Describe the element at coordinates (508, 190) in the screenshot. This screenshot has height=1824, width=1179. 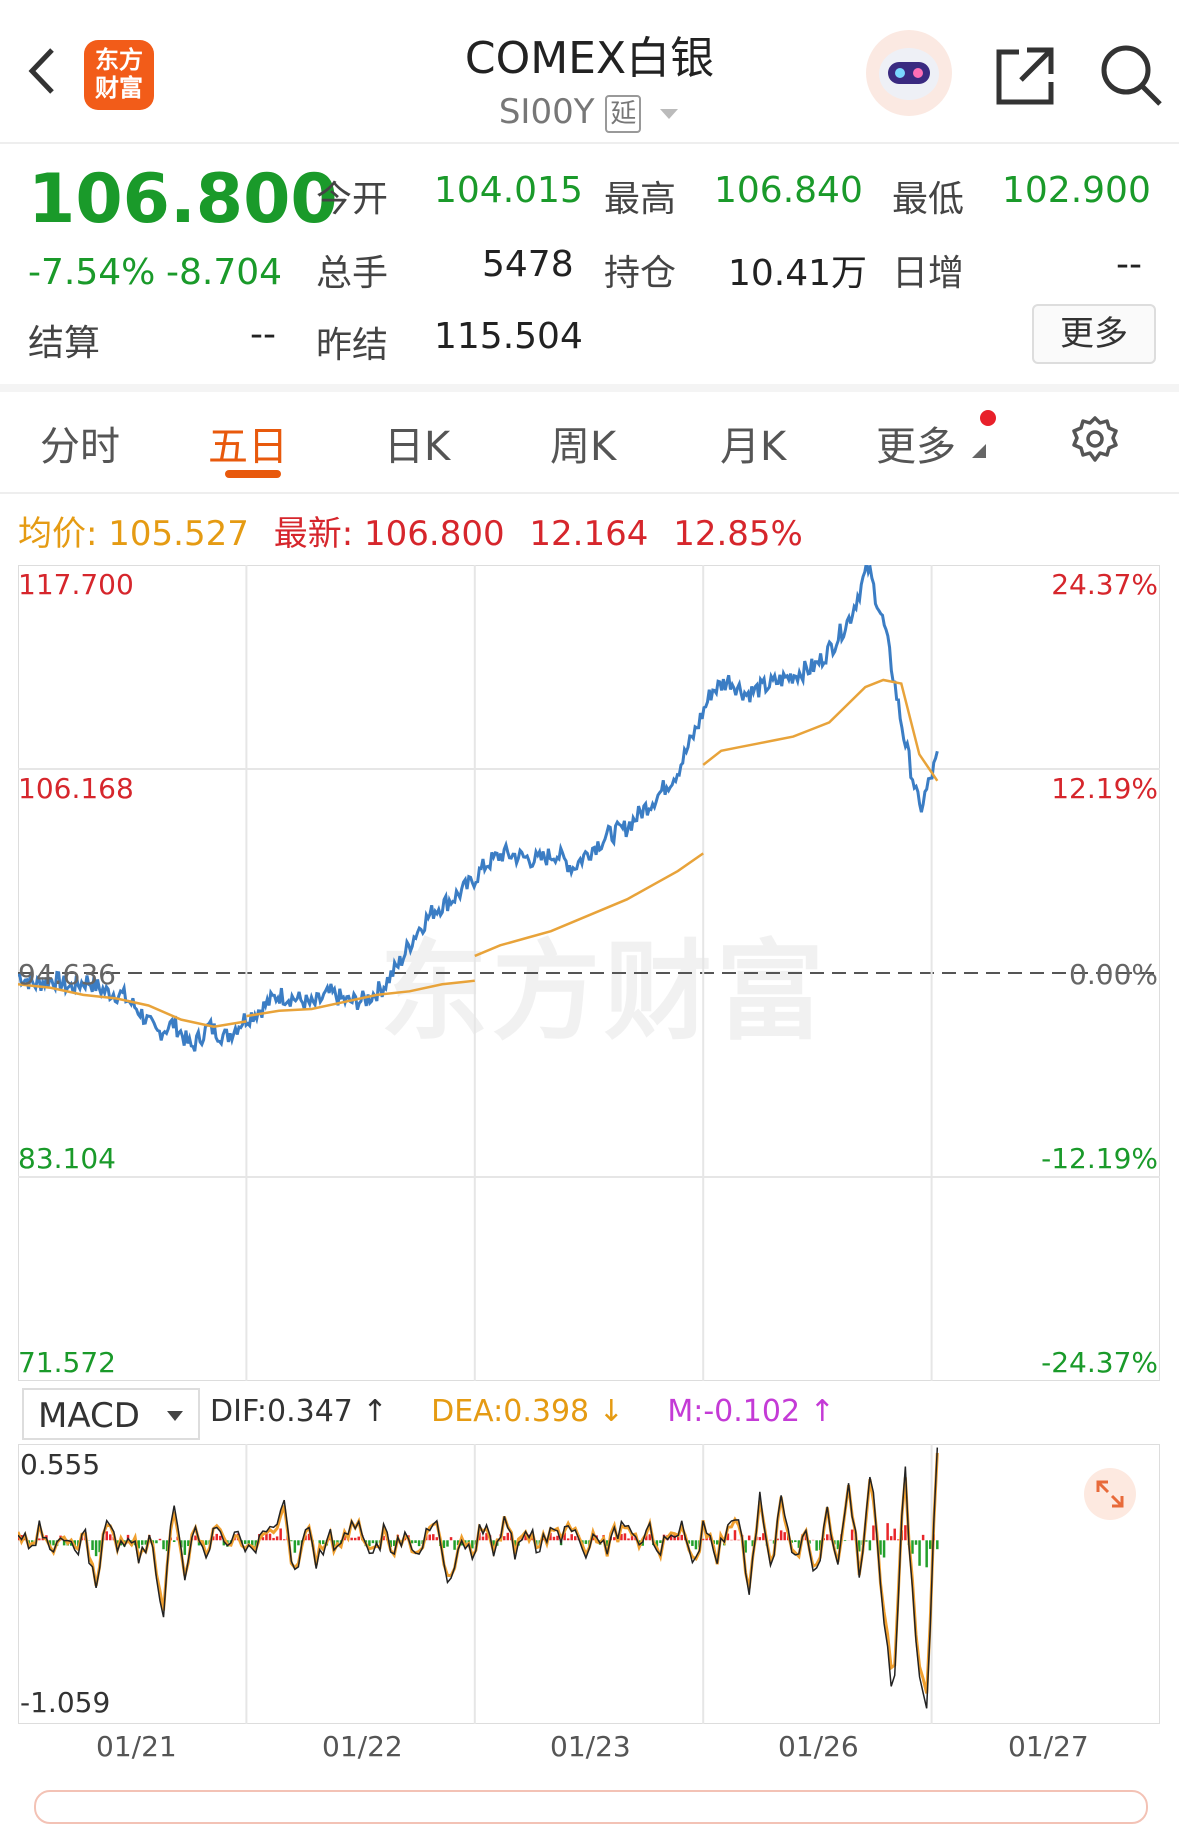
I see `open-value: 104.015` at that location.